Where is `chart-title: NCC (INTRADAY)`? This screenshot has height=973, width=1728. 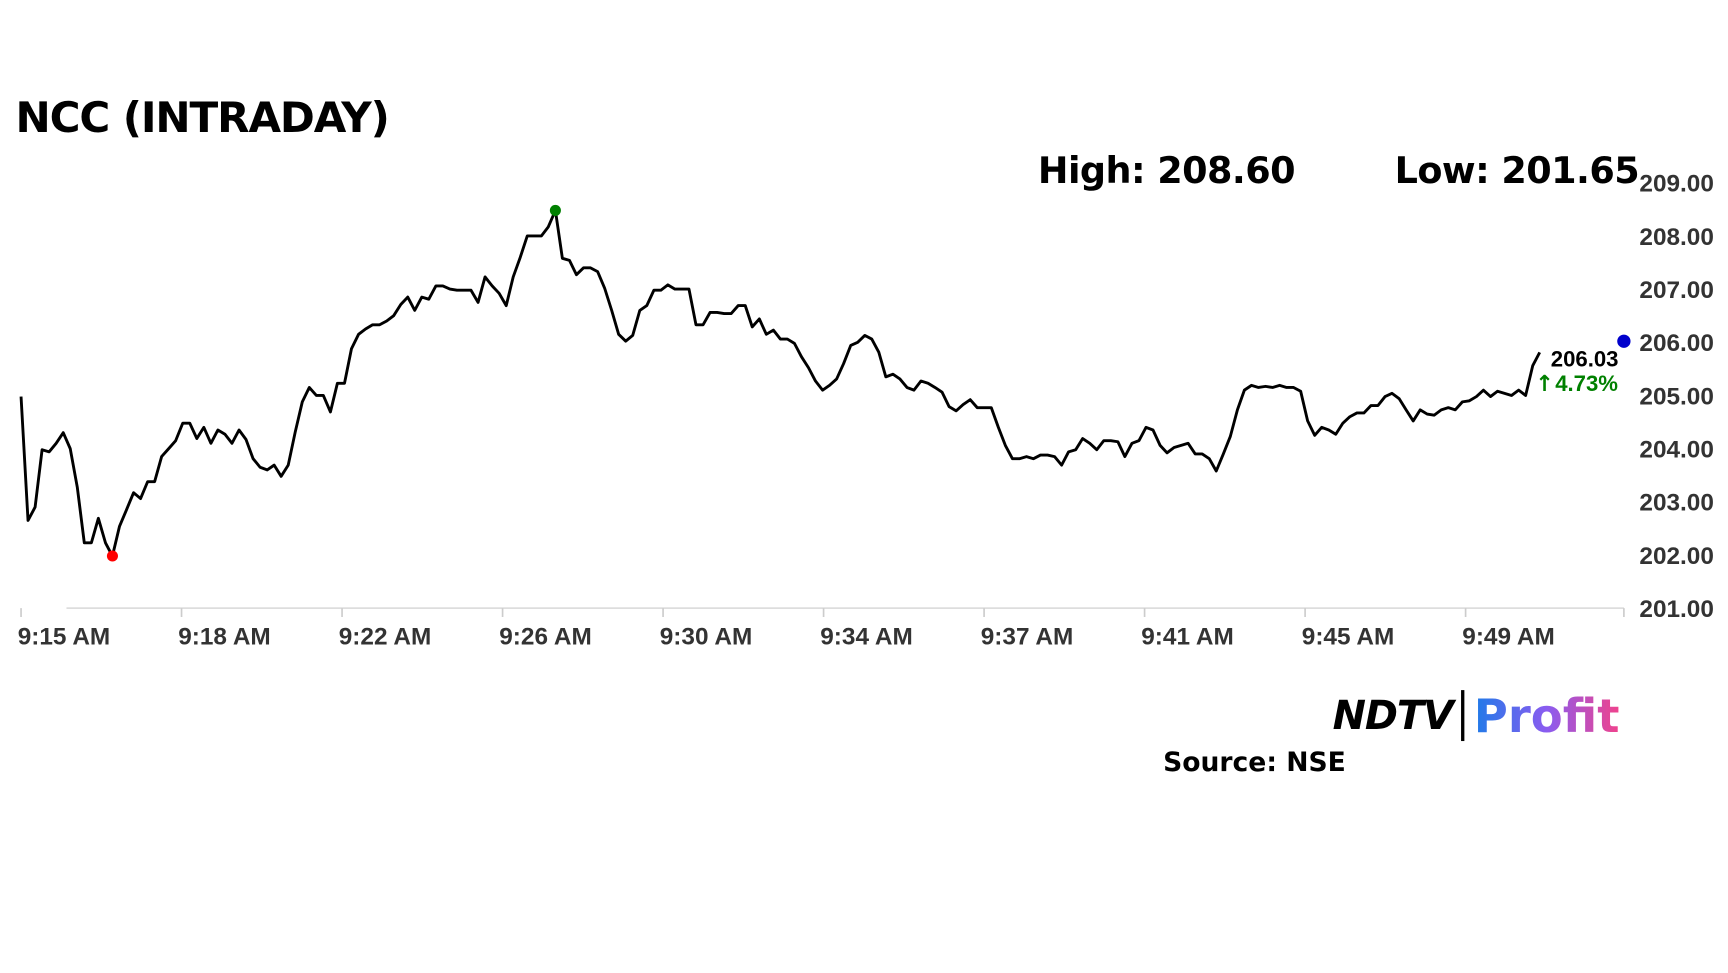 chart-title: NCC (INTRADAY) is located at coordinates (202, 117).